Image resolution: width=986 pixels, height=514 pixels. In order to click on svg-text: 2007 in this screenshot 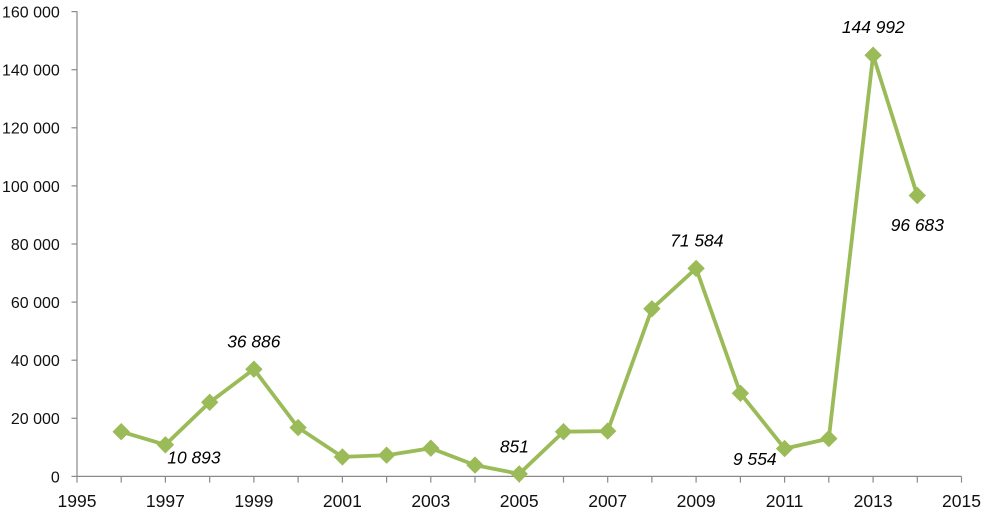, I will do `click(607, 501)`.